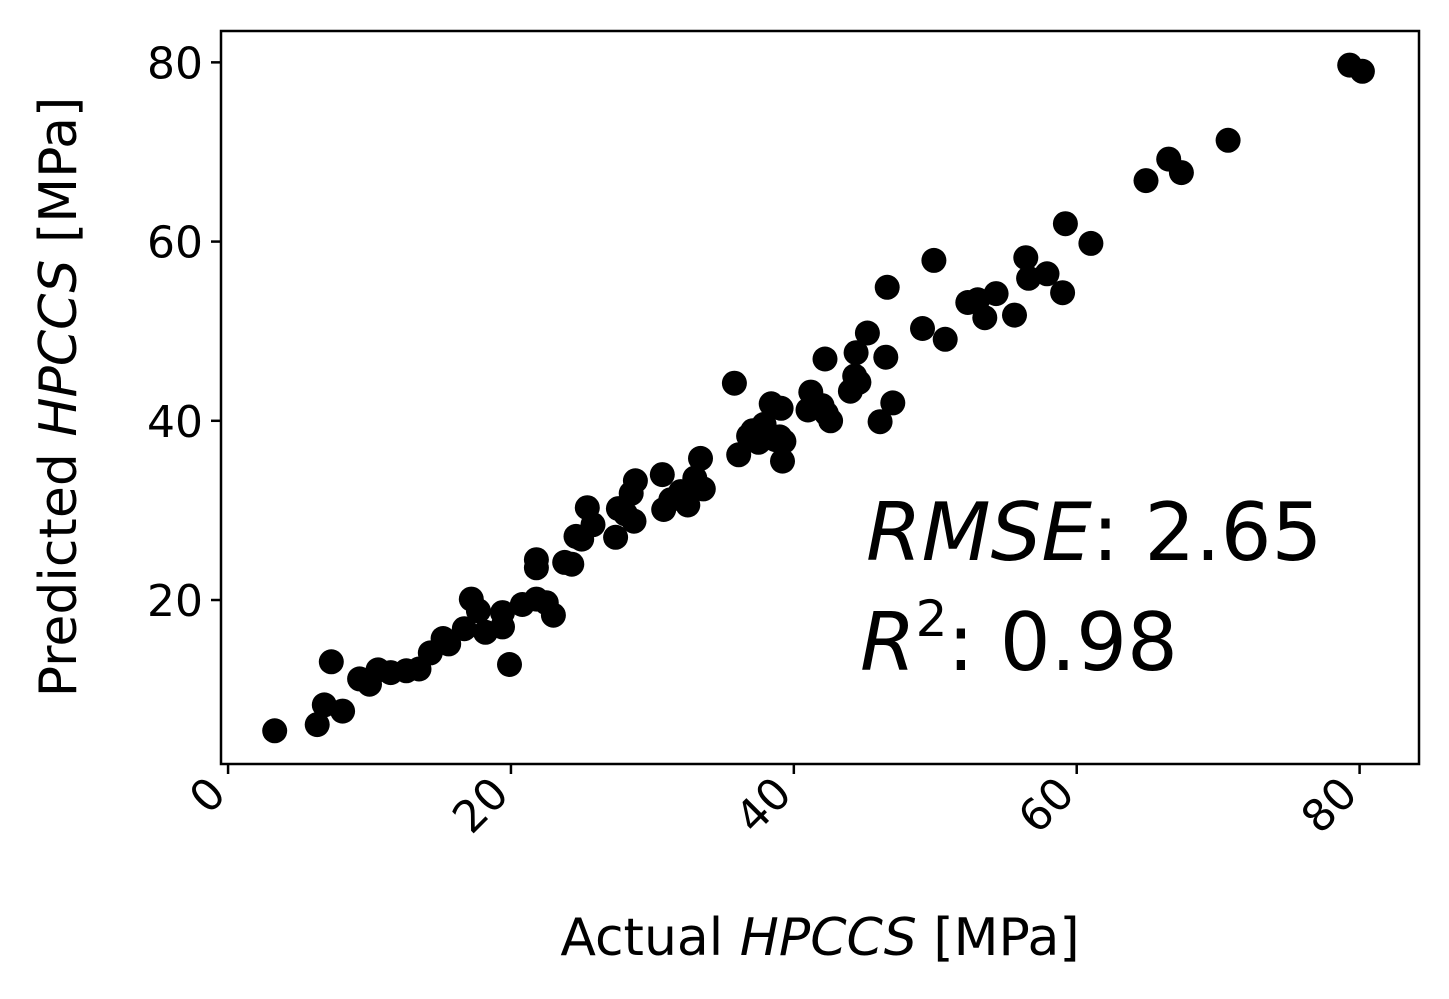 This screenshot has width=1449, height=999. What do you see at coordinates (481, 806) in the screenshot?
I see `x-tick-label-20: 20` at bounding box center [481, 806].